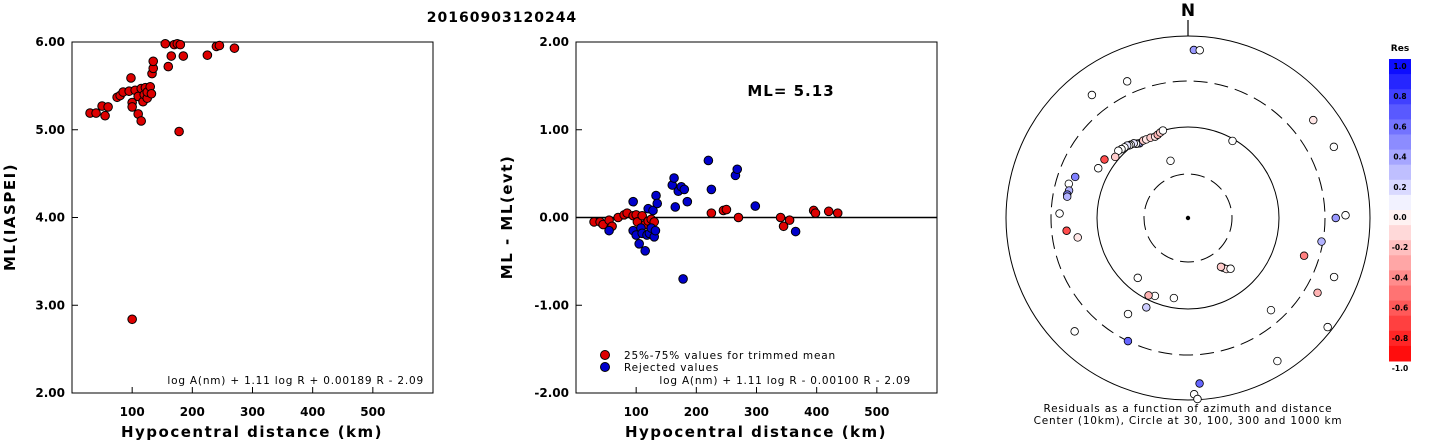  I want to click on colorbar-tick-label: 0.4, so click(1399, 157).